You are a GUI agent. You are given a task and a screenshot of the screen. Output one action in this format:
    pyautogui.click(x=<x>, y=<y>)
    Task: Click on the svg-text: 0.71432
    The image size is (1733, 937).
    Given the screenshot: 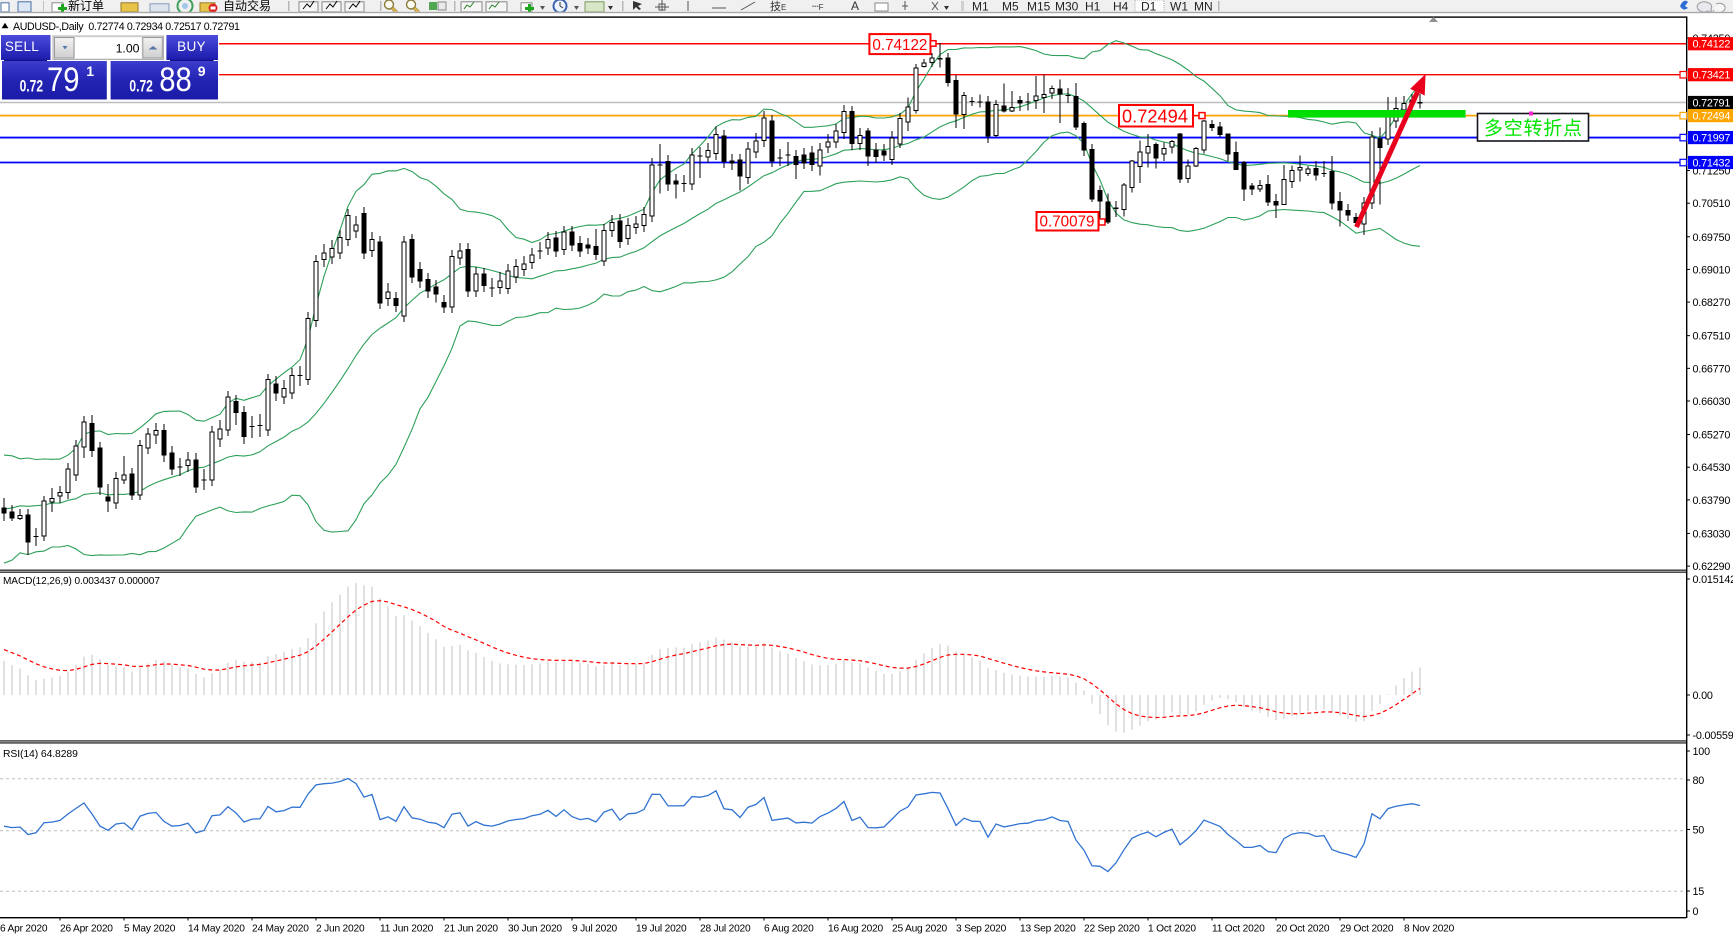 What is the action you would take?
    pyautogui.click(x=1712, y=164)
    